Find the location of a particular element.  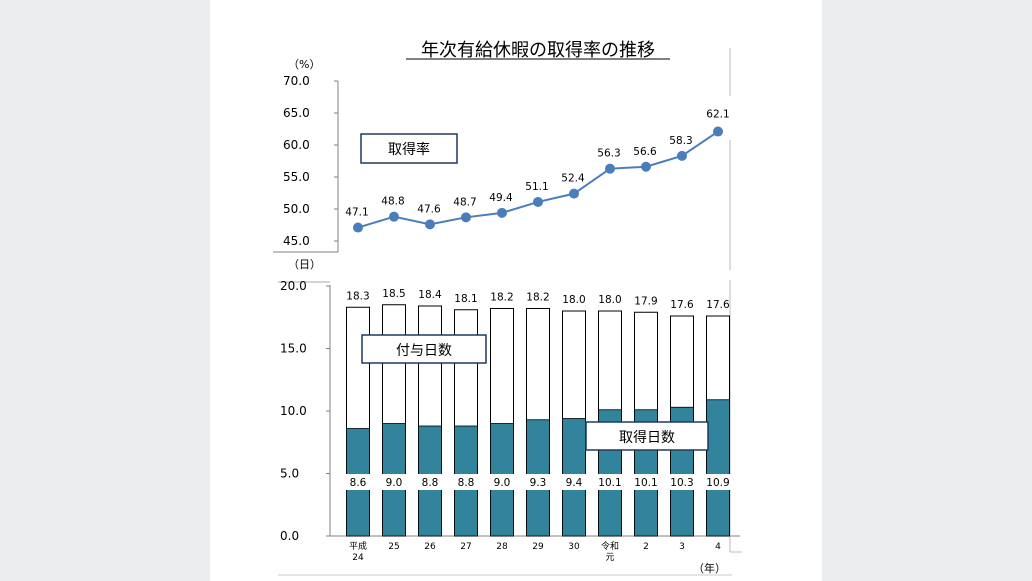

rate-y-tick: 70.0 is located at coordinates (296, 81).